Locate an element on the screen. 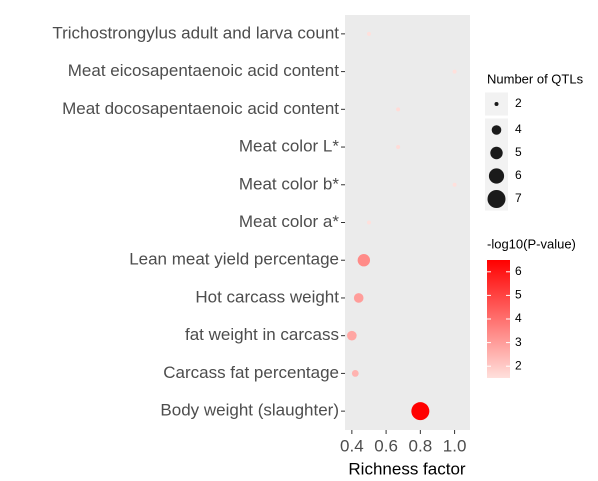  legend-label: 4 is located at coordinates (518, 129).